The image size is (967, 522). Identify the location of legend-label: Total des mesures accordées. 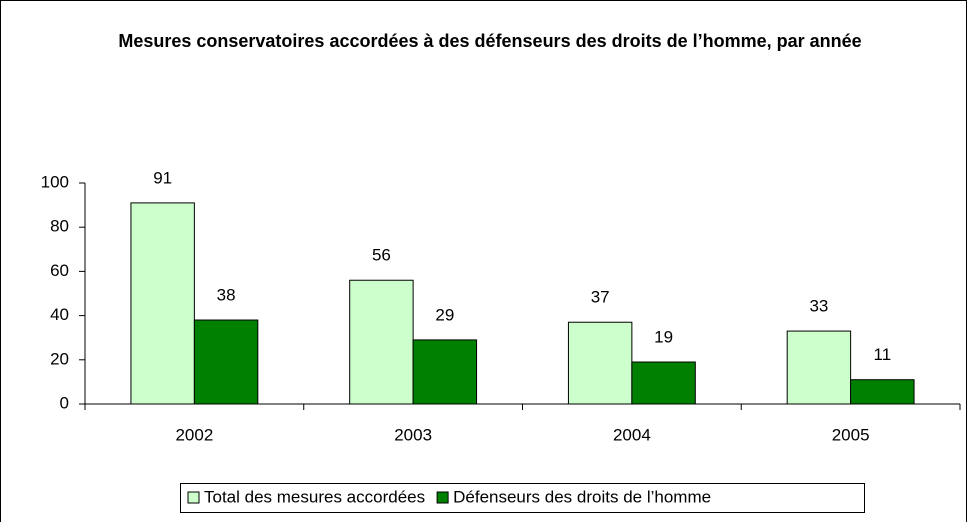
(314, 496).